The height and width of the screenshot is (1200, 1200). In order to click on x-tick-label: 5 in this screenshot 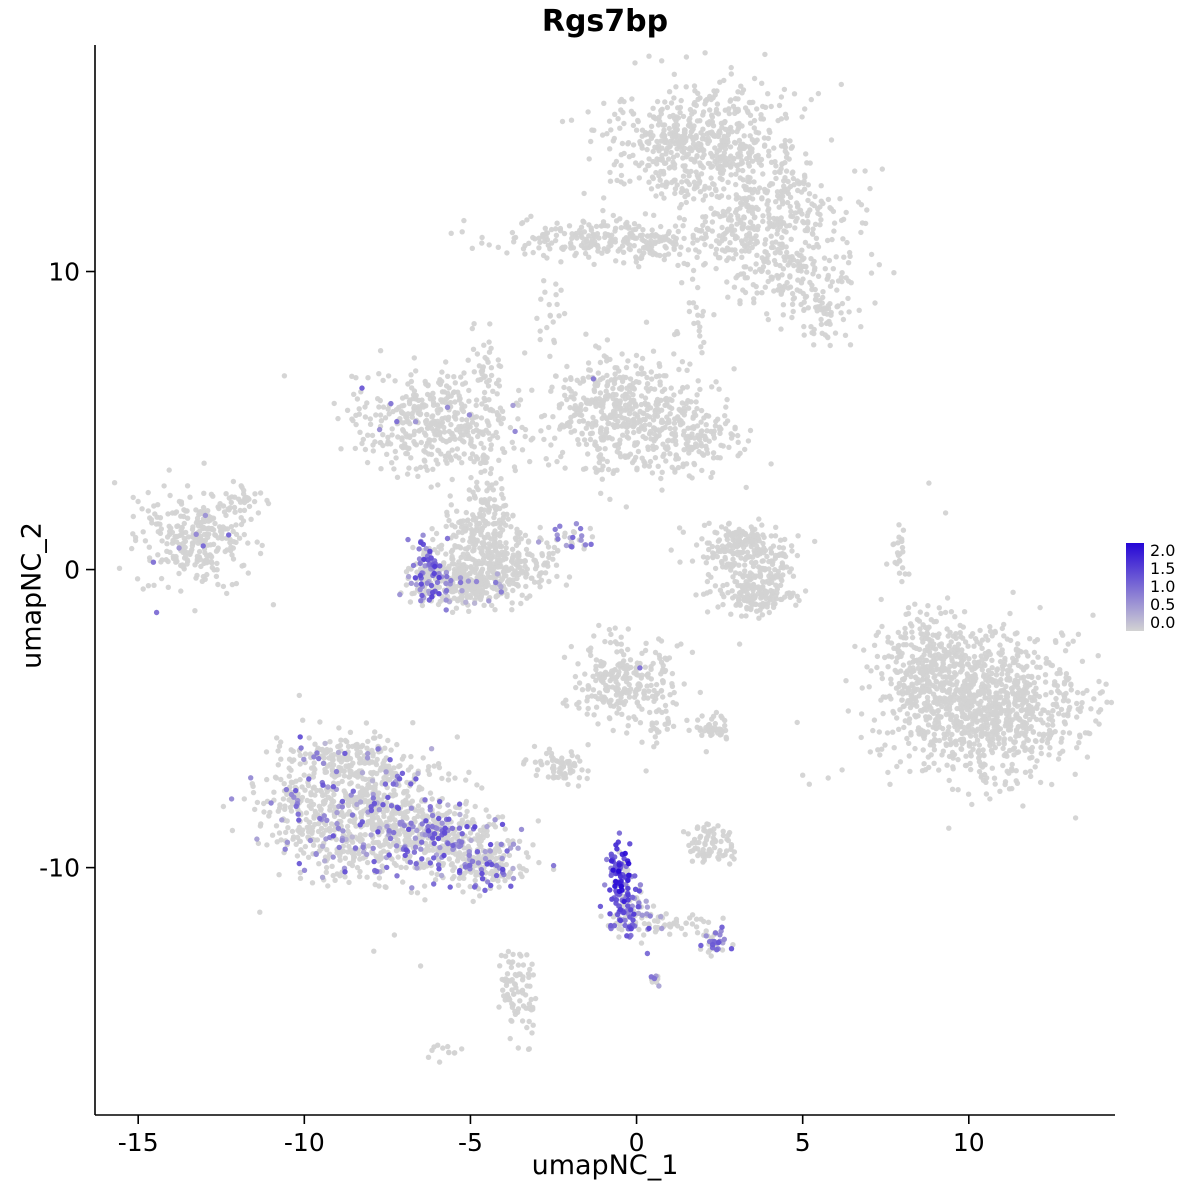, I will do `click(803, 1142)`.